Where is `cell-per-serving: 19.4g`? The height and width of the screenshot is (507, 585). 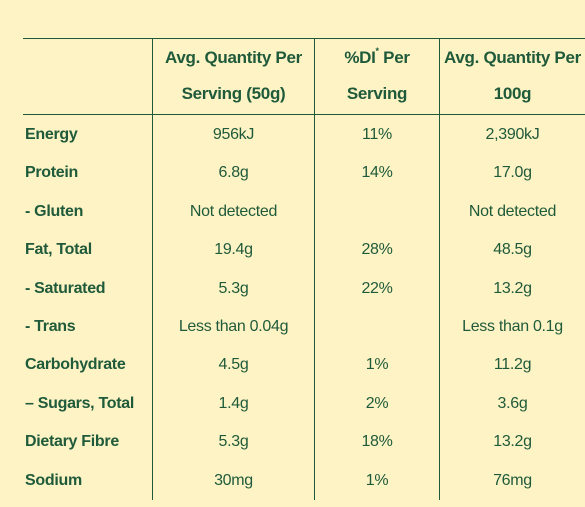 cell-per-serving: 19.4g is located at coordinates (233, 250).